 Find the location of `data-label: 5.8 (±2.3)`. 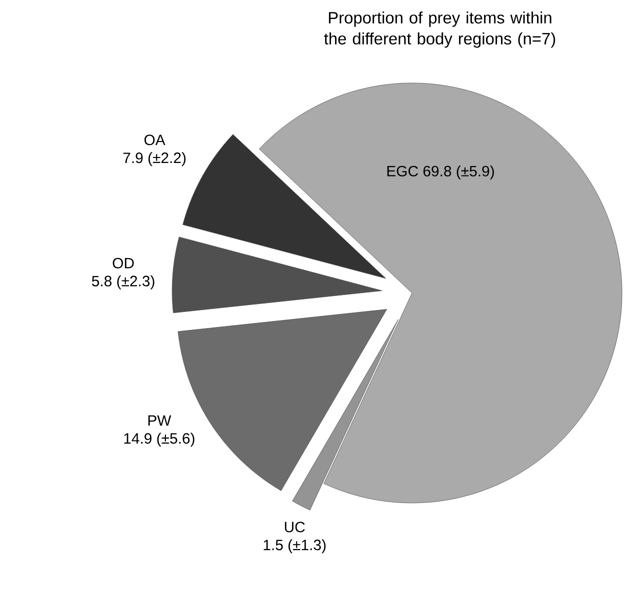

data-label: 5.8 (±2.3) is located at coordinates (123, 282).